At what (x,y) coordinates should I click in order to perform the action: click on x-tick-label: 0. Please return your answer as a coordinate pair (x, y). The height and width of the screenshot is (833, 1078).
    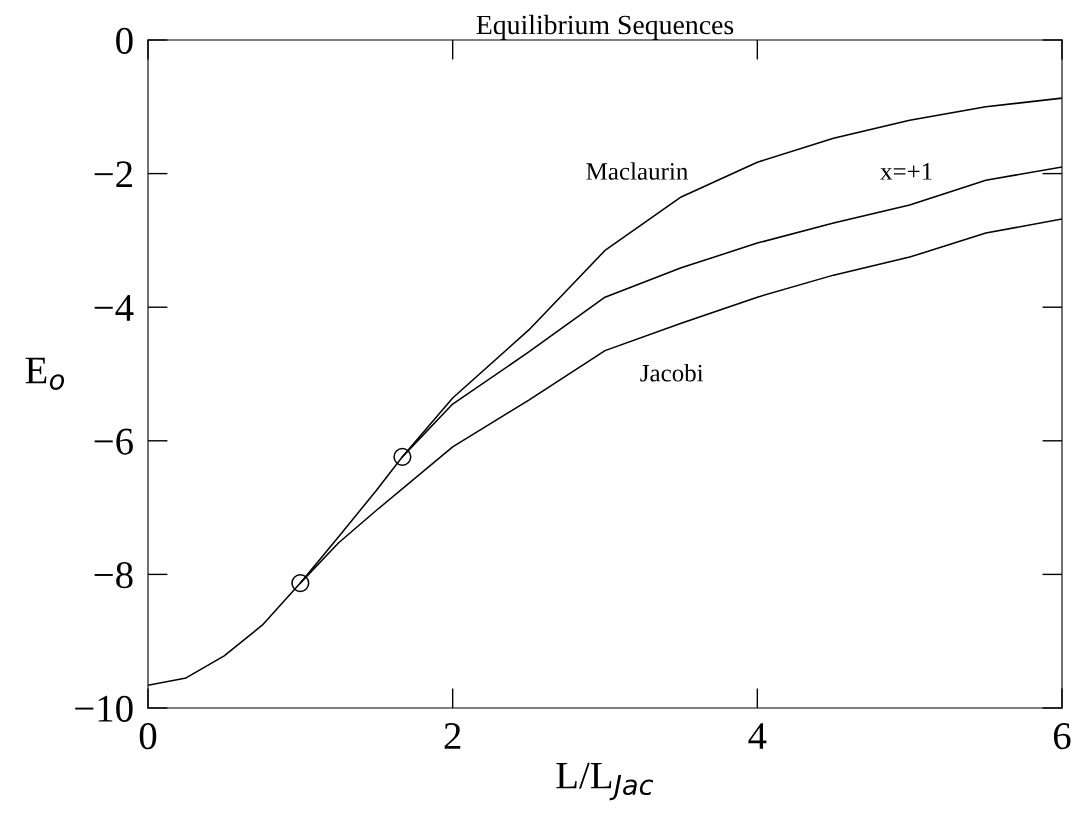
    Looking at the image, I should click on (148, 736).